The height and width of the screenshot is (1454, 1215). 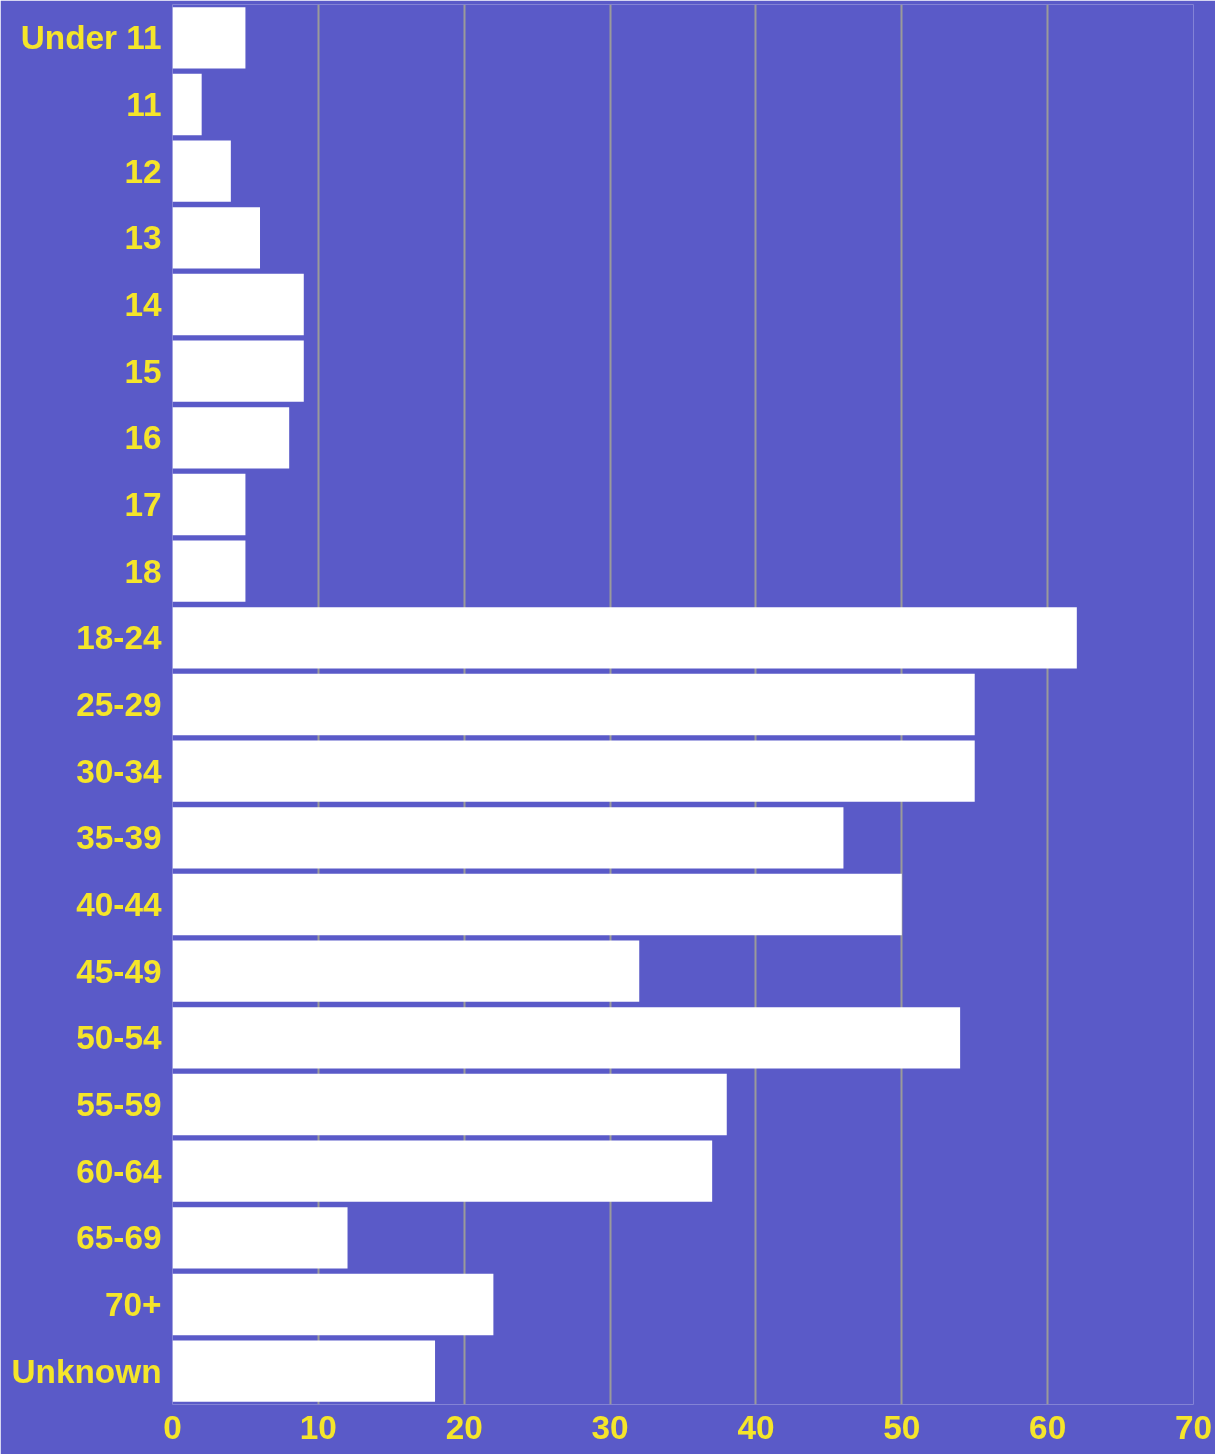 I want to click on y-tick-label: 15, so click(x=143, y=371).